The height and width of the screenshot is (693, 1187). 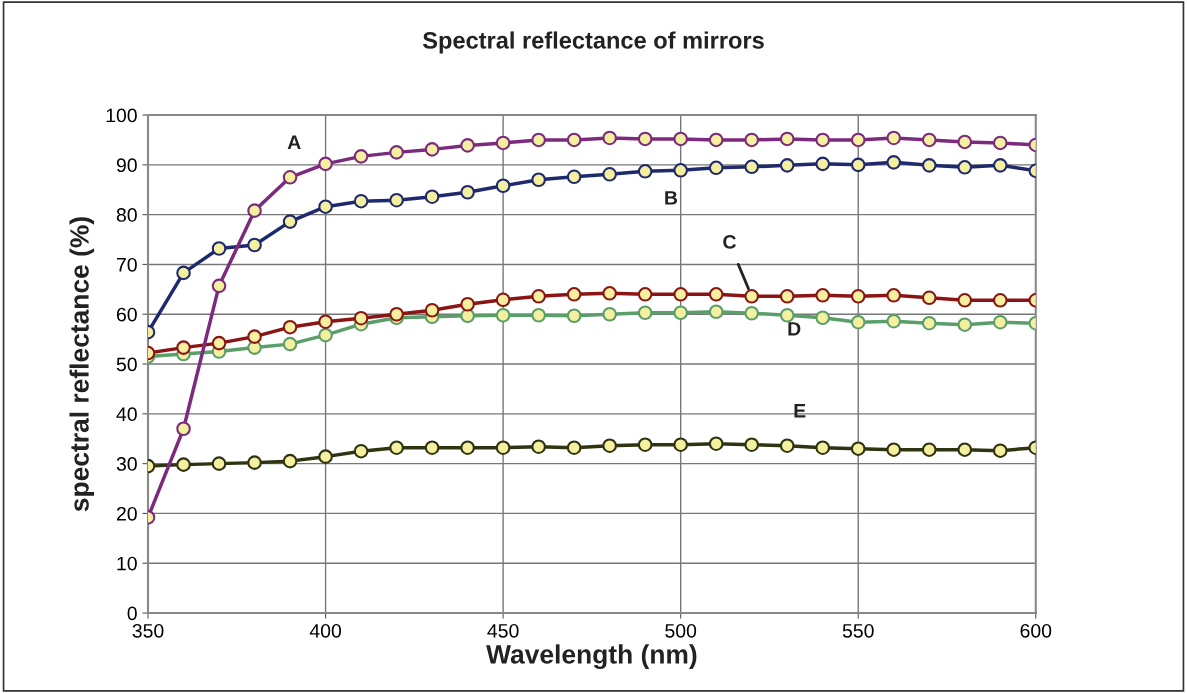 What do you see at coordinates (132, 613) in the screenshot?
I see `y-tick-label: 0` at bounding box center [132, 613].